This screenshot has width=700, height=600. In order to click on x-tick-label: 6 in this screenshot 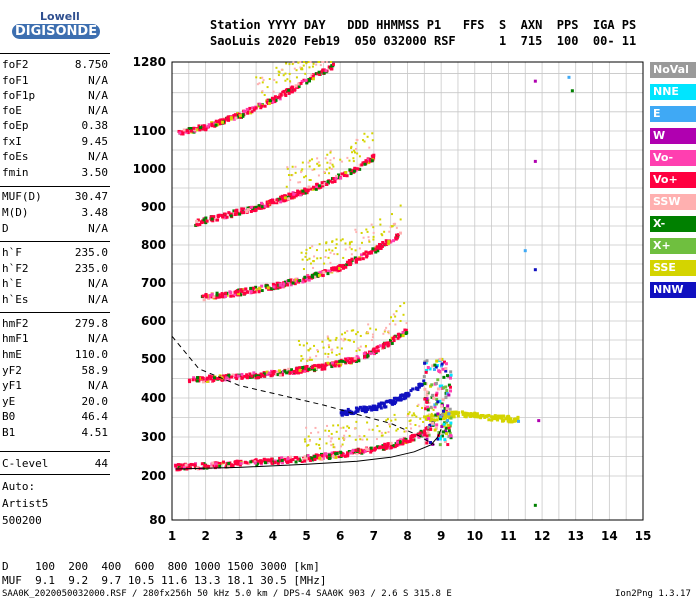, I will do `click(340, 536)`.